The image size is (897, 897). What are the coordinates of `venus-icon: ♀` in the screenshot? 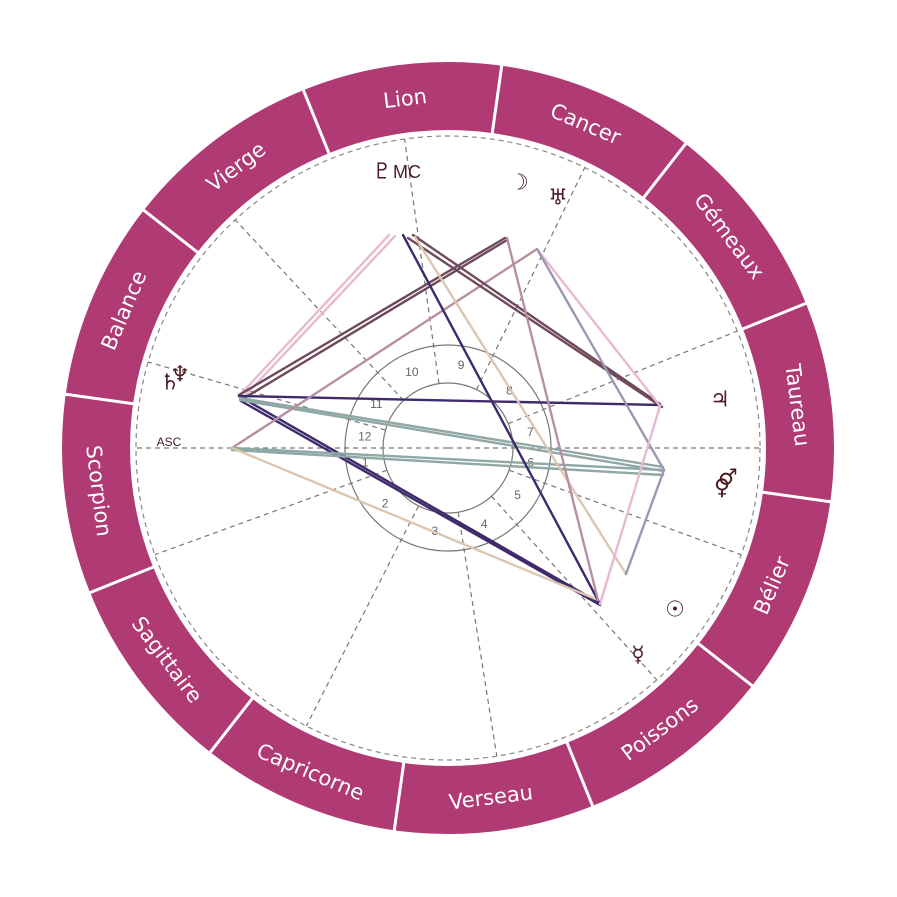 It's located at (722, 488).